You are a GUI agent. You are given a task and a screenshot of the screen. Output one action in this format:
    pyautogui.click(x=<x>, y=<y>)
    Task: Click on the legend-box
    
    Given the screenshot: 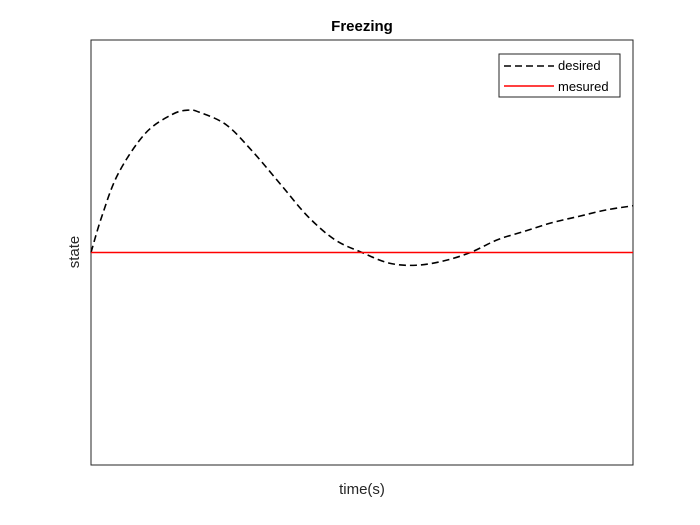 What is the action you would take?
    pyautogui.click(x=559, y=75)
    